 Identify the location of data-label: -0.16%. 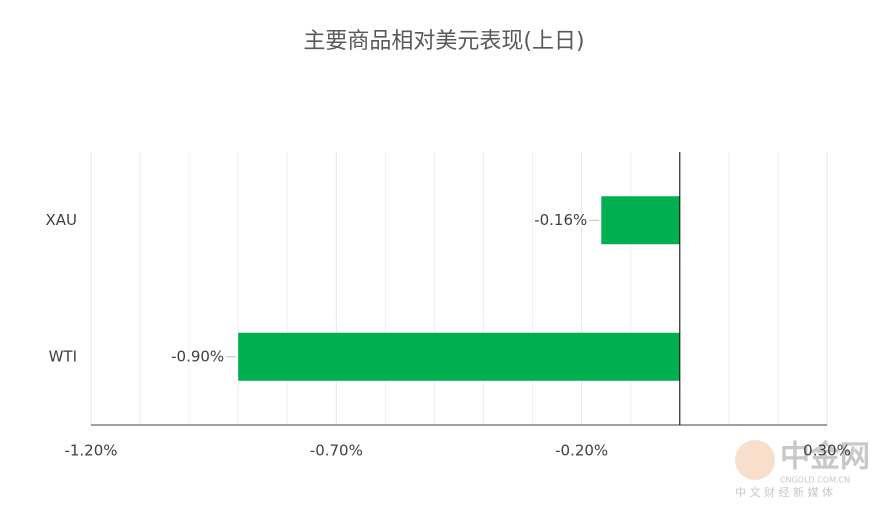
(560, 220).